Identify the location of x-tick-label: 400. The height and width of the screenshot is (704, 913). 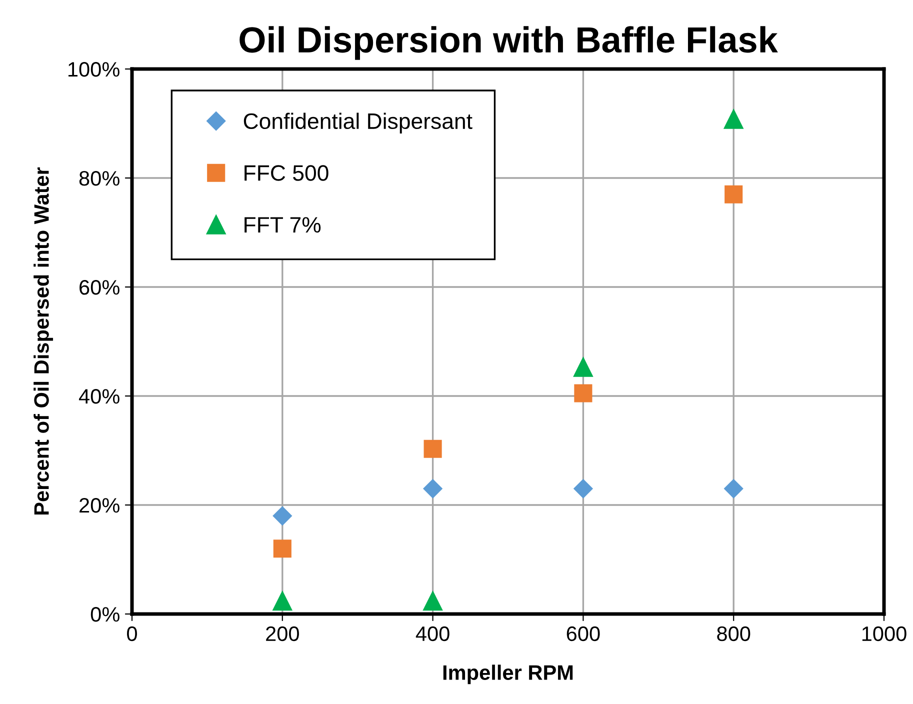
(433, 634).